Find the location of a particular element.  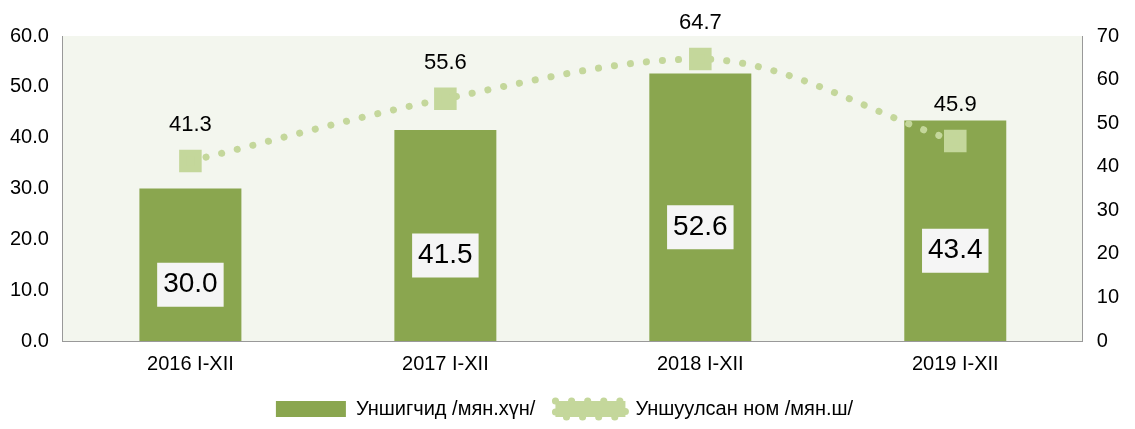

data-label: 41.3 is located at coordinates (190, 124).